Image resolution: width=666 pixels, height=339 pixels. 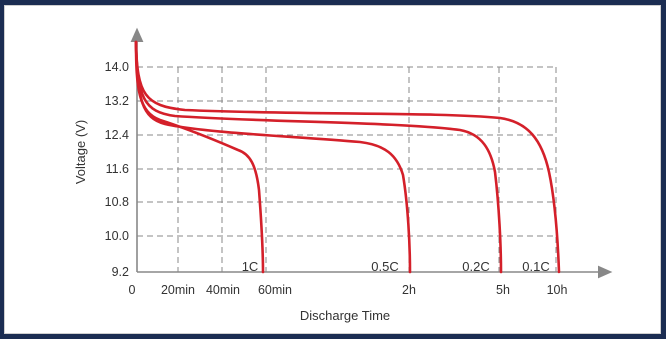 What do you see at coordinates (275, 290) in the screenshot?
I see `x-tick-label: 60min` at bounding box center [275, 290].